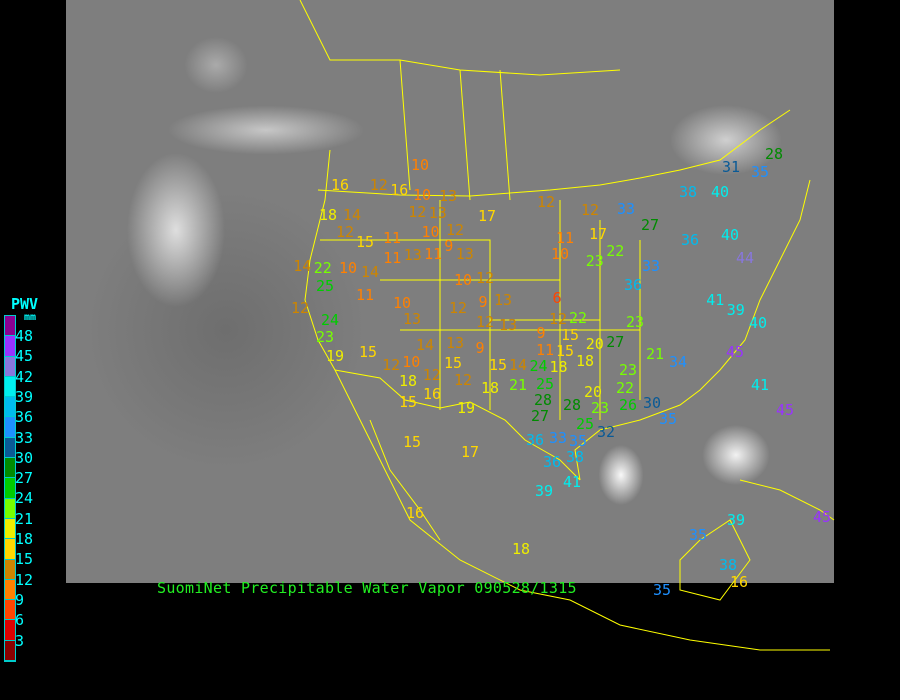  I want to click on station-pwv-value: 41, so click(715, 299).